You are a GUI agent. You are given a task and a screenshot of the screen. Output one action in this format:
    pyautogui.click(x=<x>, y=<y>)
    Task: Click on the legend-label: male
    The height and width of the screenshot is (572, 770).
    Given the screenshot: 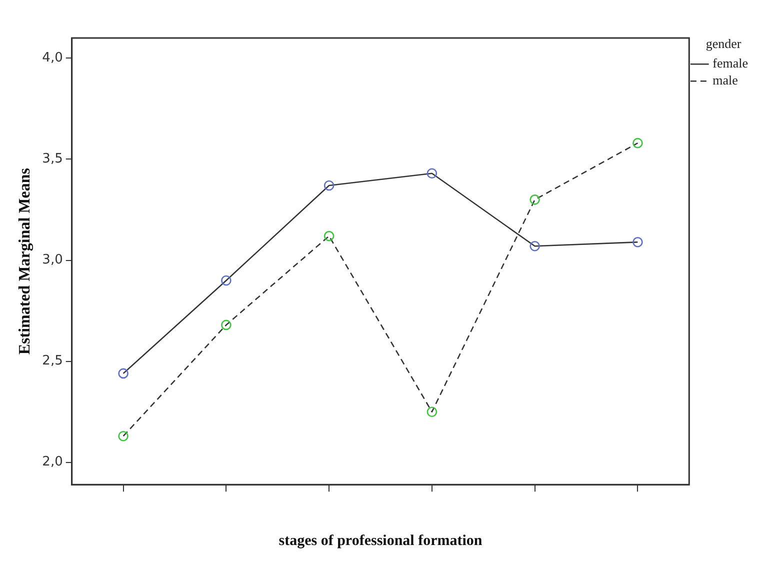 What is the action you would take?
    pyautogui.click(x=725, y=80)
    